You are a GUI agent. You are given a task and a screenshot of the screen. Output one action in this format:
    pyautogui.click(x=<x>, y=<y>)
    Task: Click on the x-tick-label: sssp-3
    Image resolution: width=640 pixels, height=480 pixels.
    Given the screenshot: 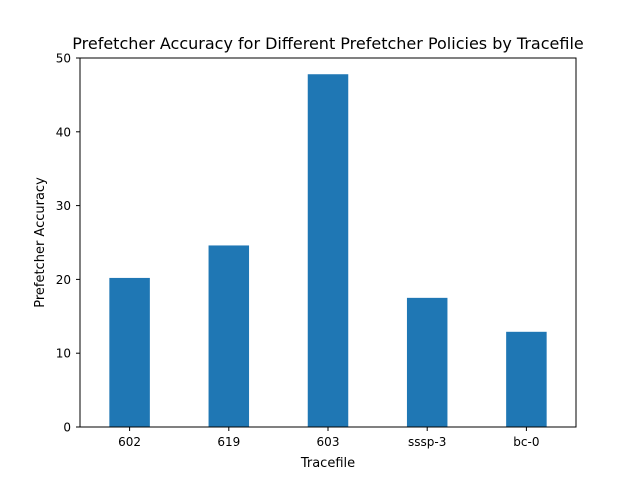 What is the action you would take?
    pyautogui.click(x=427, y=442)
    